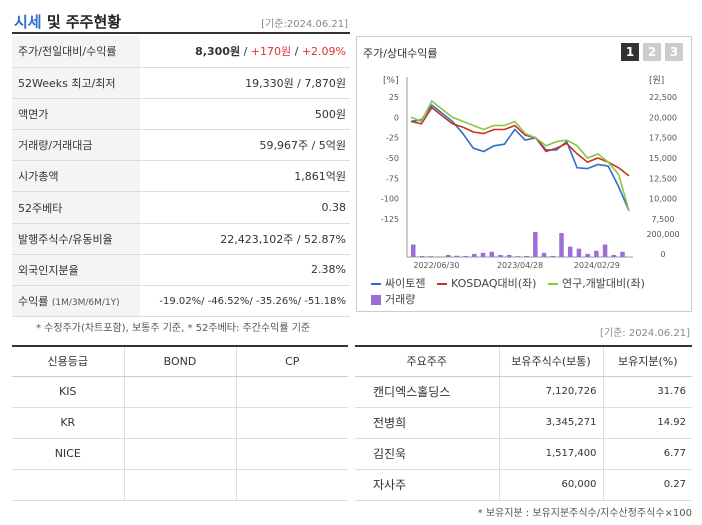  I want to click on quote-row: 발행주식수/유동비율 22,423,102주 / 52.87%, so click(181, 239).